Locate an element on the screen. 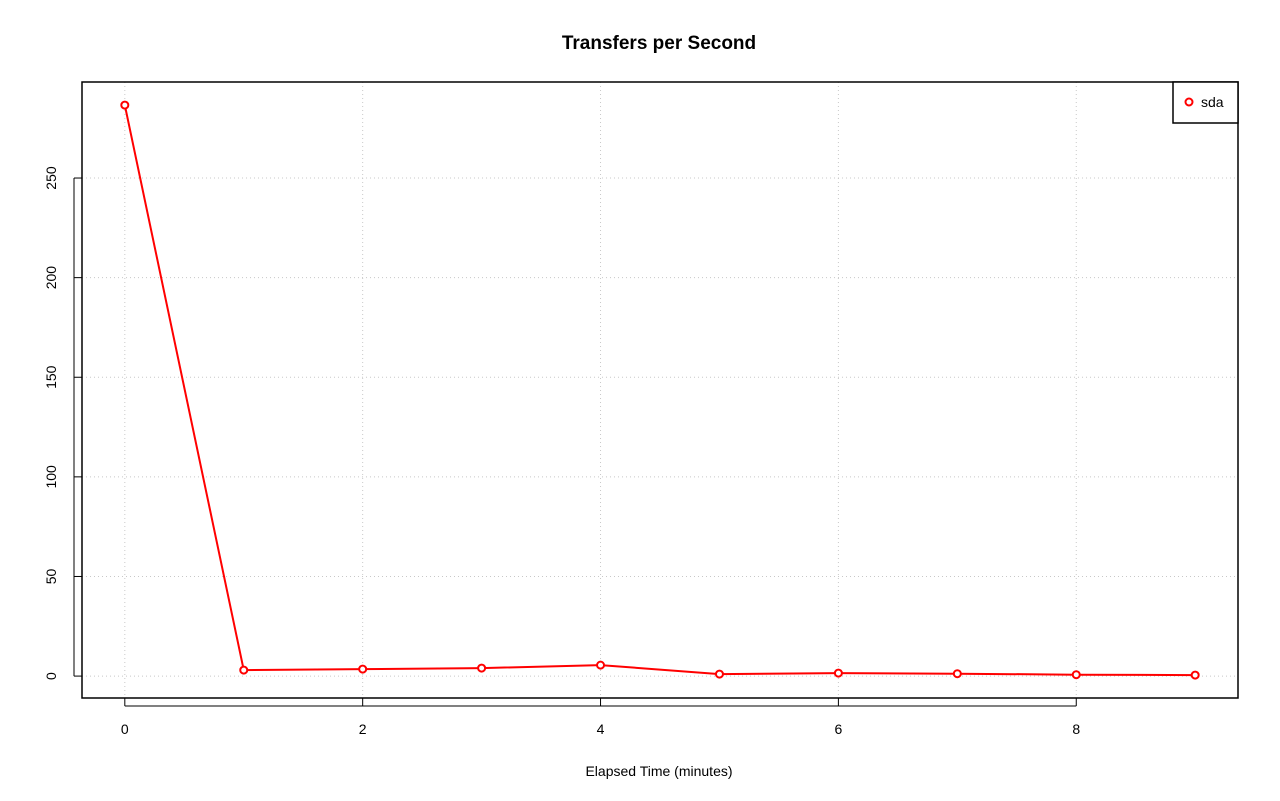 This screenshot has height=801, width=1280. x-tick-label: 8 is located at coordinates (1076, 729).